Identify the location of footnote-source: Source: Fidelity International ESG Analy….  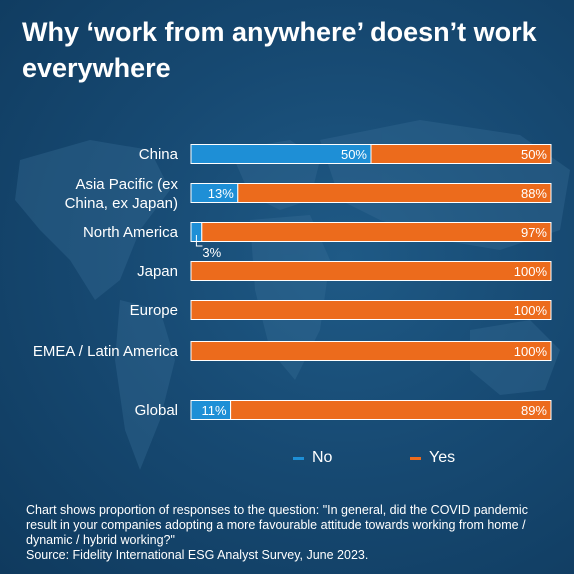
(197, 555).